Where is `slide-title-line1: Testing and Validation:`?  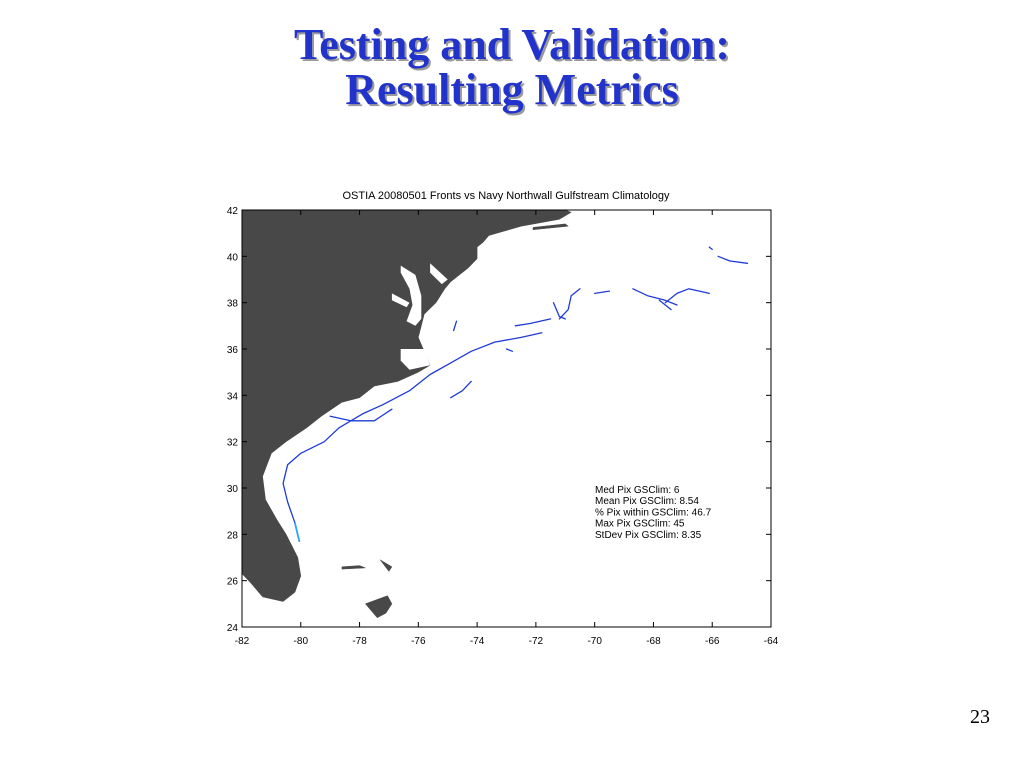 slide-title-line1: Testing and Validation: is located at coordinates (512, 44).